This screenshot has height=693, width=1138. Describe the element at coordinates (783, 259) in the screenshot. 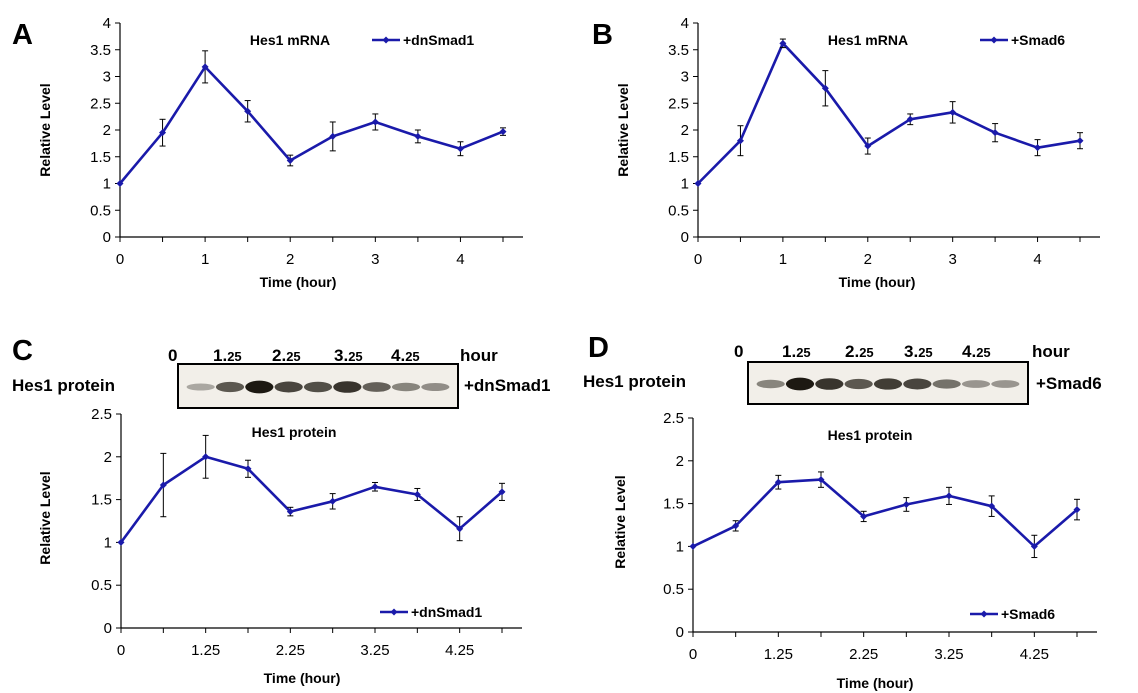

I see `x-tick-label: 1` at that location.